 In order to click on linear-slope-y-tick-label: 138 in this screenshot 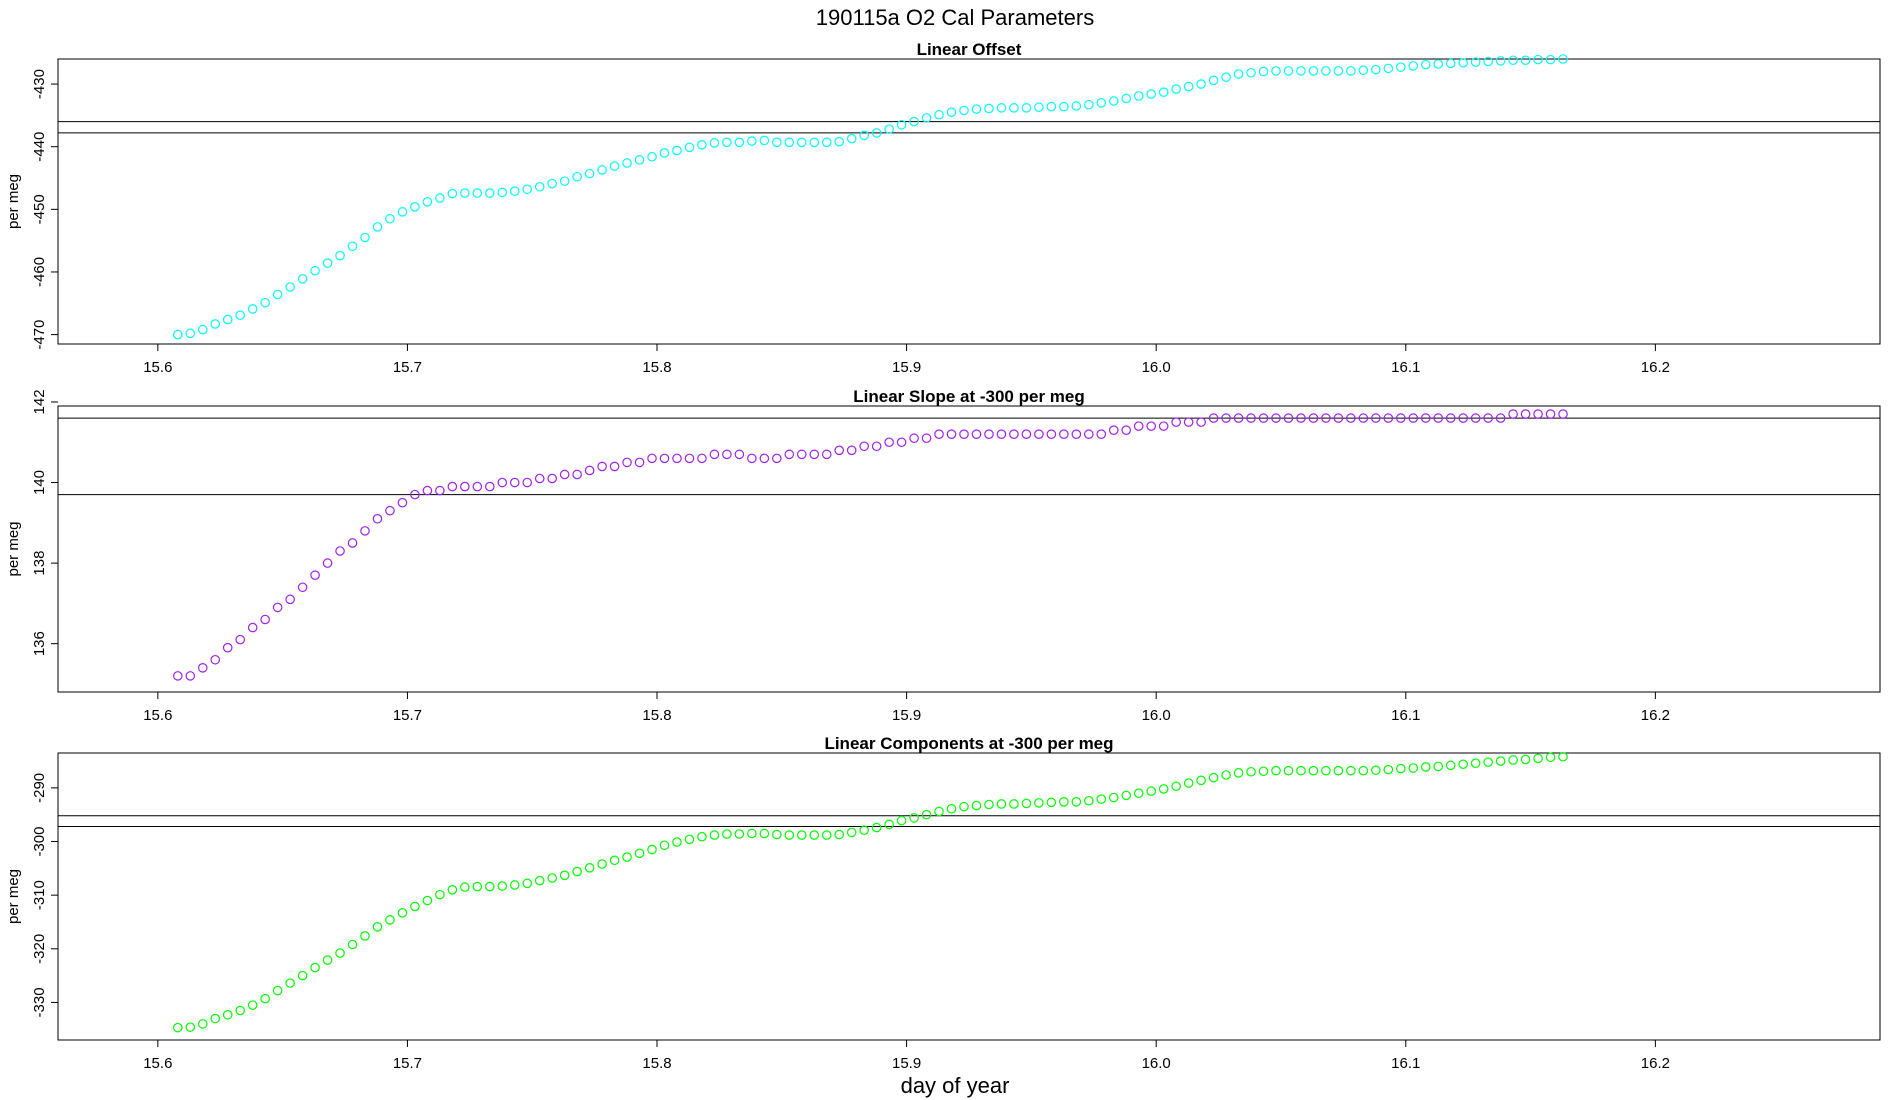, I will do `click(39, 563)`.